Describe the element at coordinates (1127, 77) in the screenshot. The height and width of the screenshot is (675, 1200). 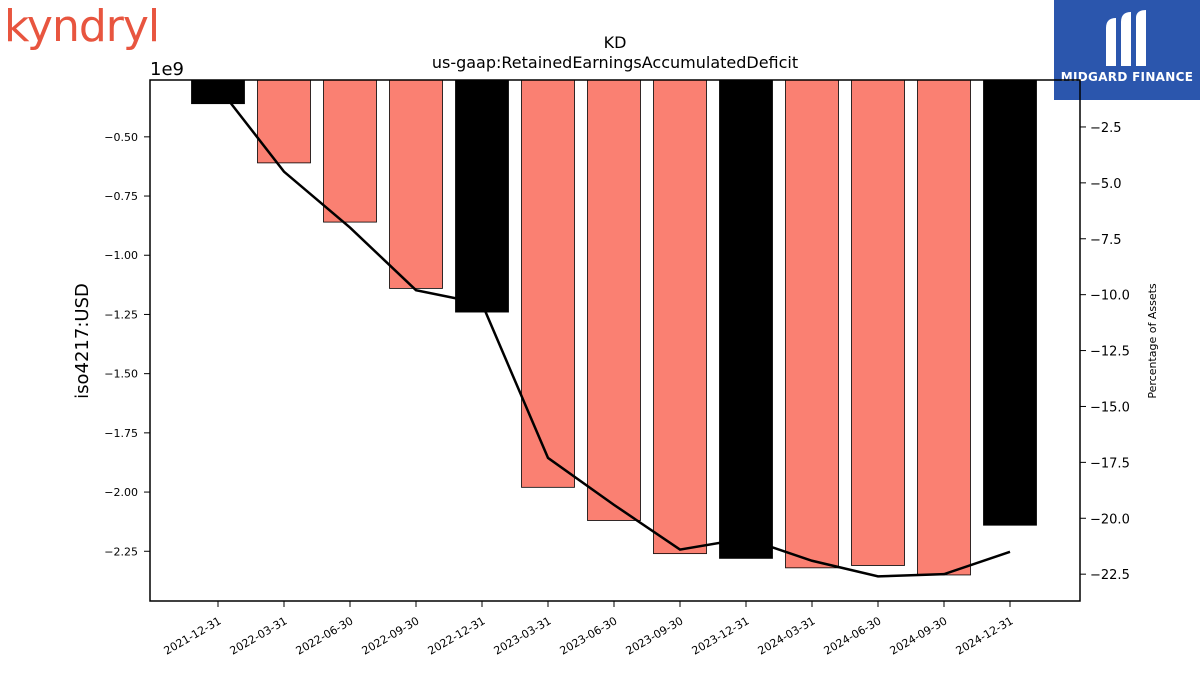
I see `midgard-finance-label: MIDGARD FINANCE` at that location.